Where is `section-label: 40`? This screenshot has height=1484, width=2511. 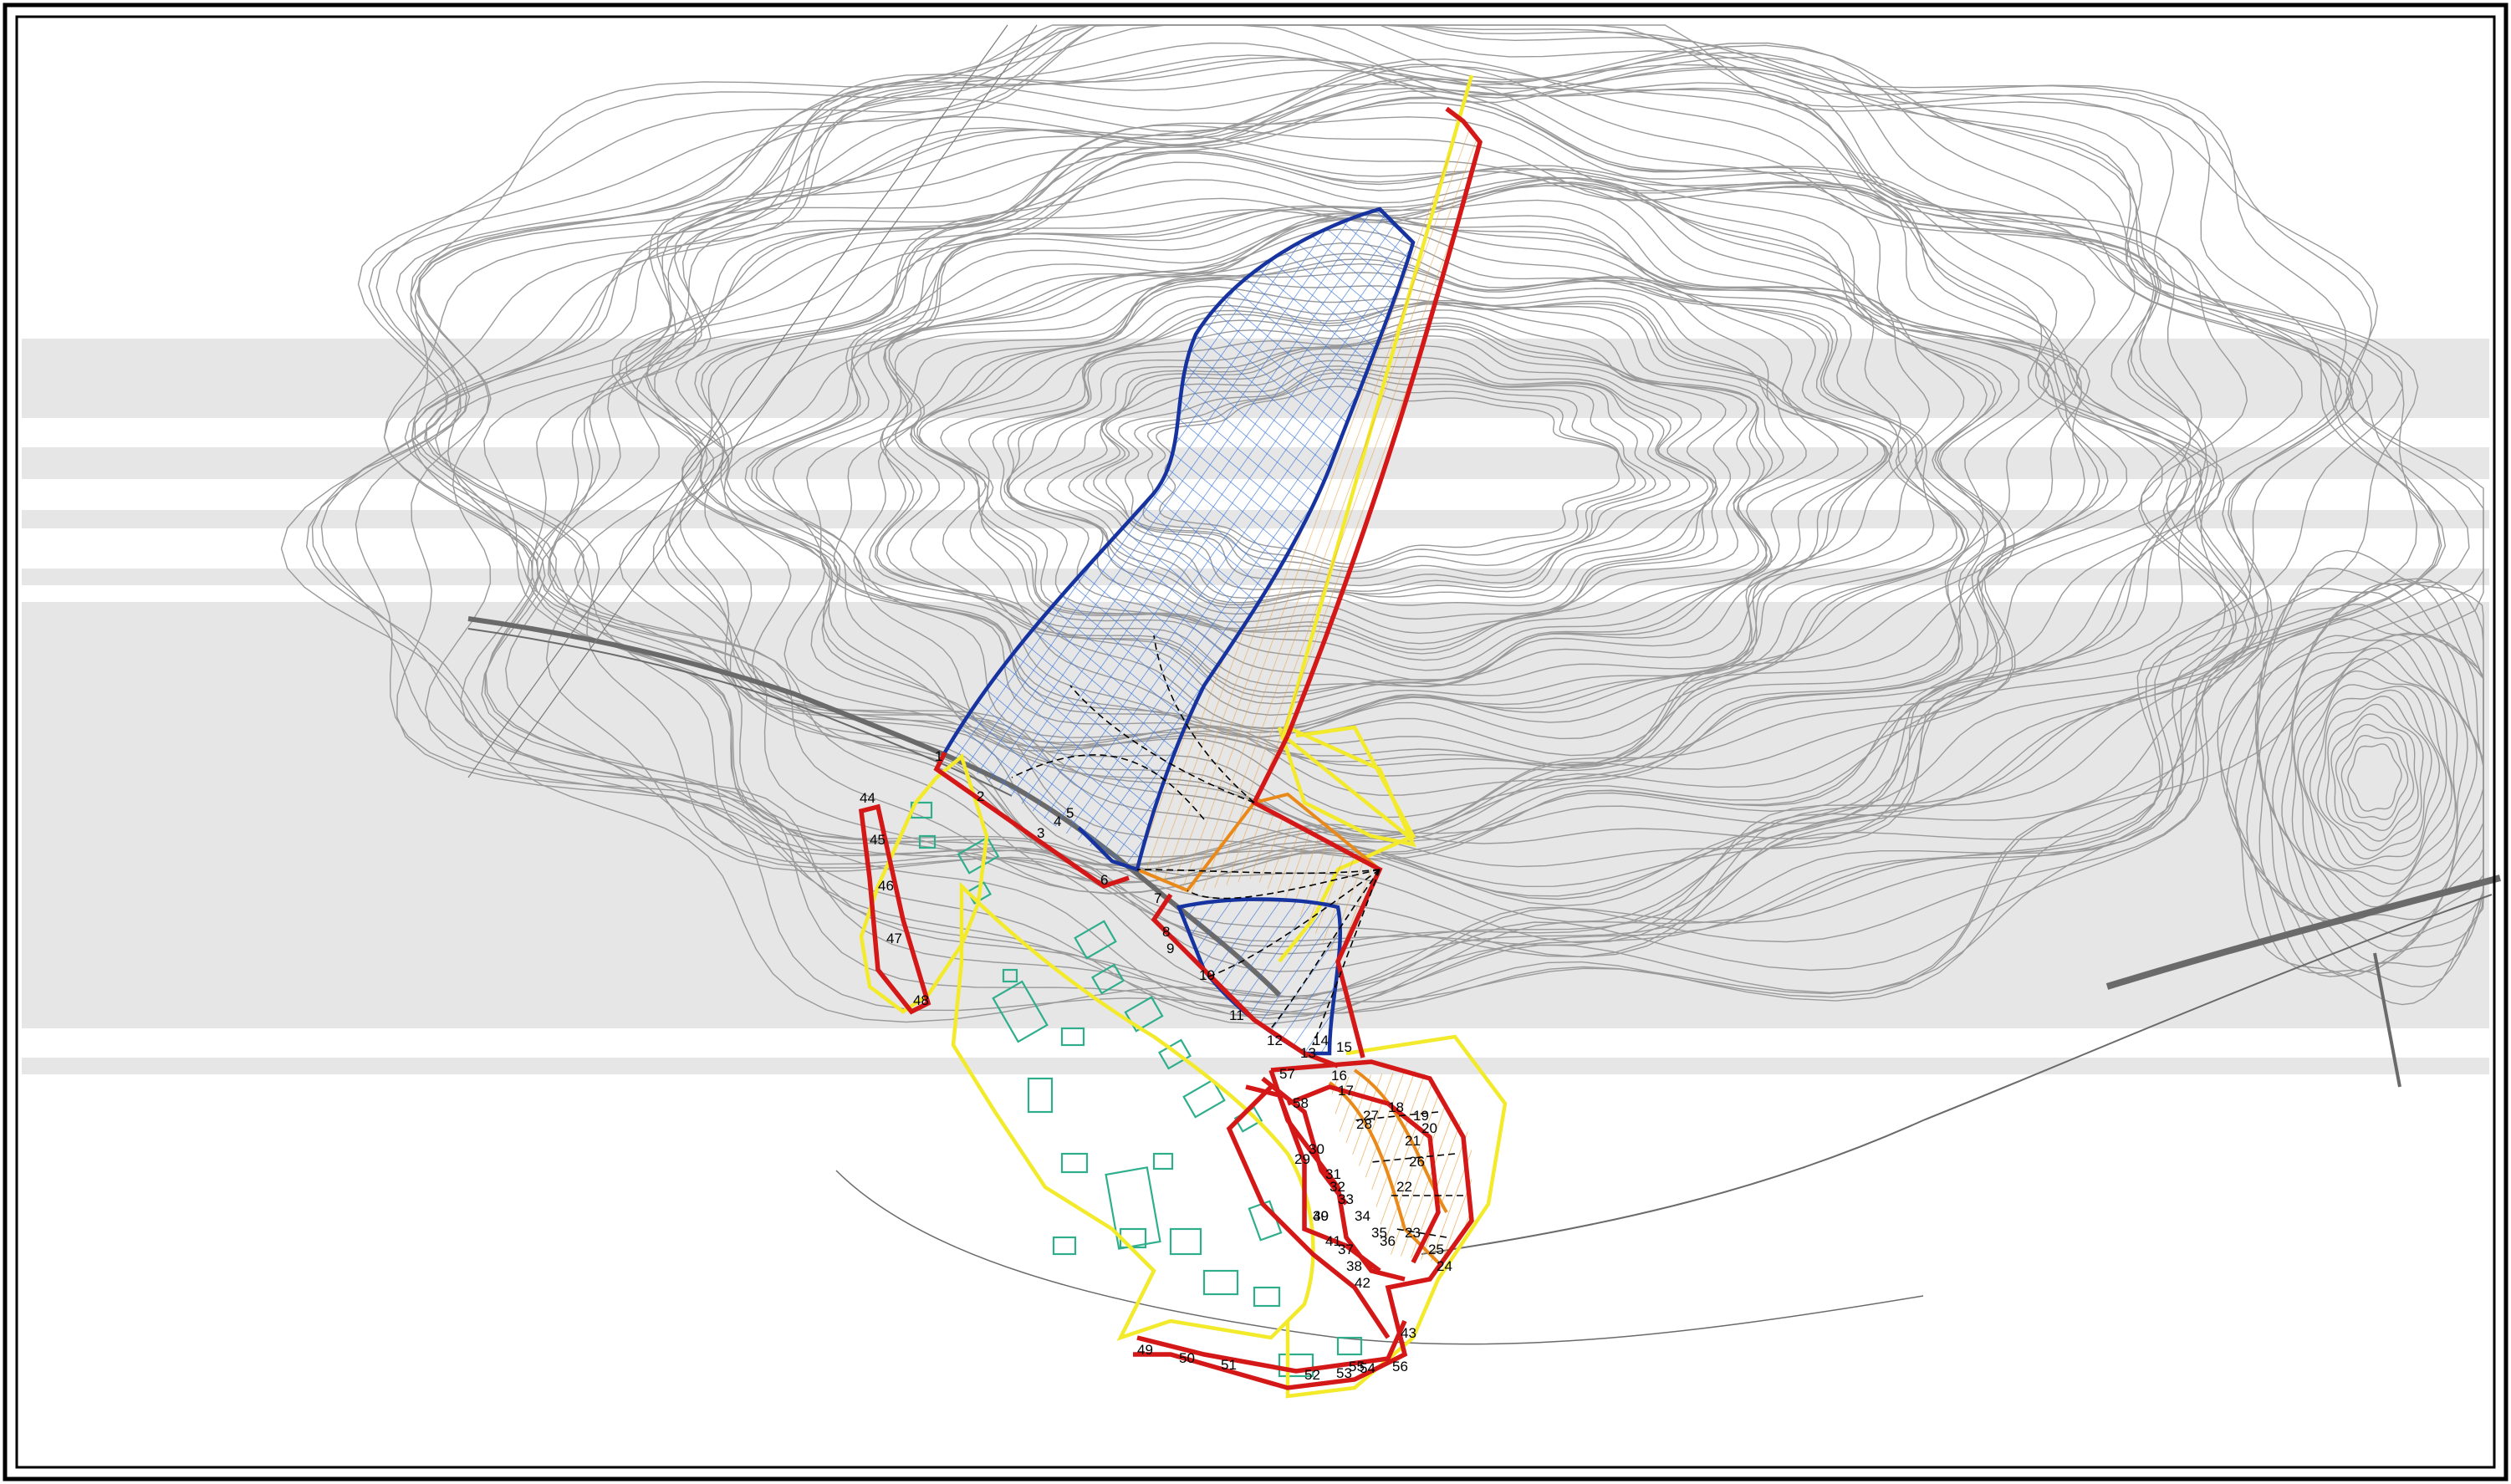
section-label: 40 is located at coordinates (1321, 1216).